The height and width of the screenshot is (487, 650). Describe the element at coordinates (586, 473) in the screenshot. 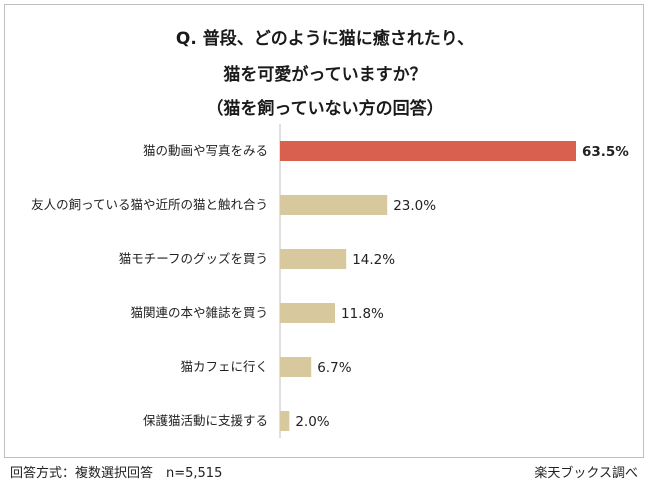

I see `footer-source: 楽天ブックス調べ` at that location.